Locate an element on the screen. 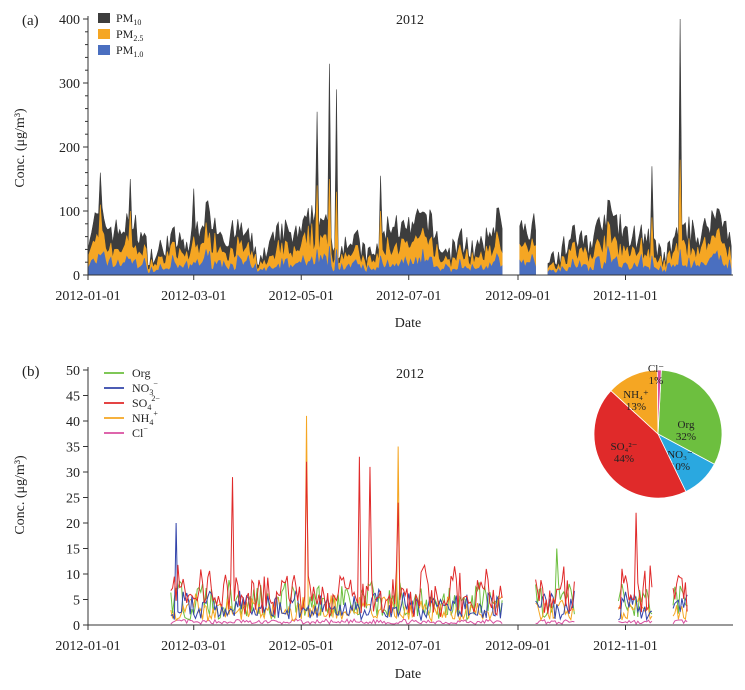  cl-legend-label: Cl− is located at coordinates (140, 432).